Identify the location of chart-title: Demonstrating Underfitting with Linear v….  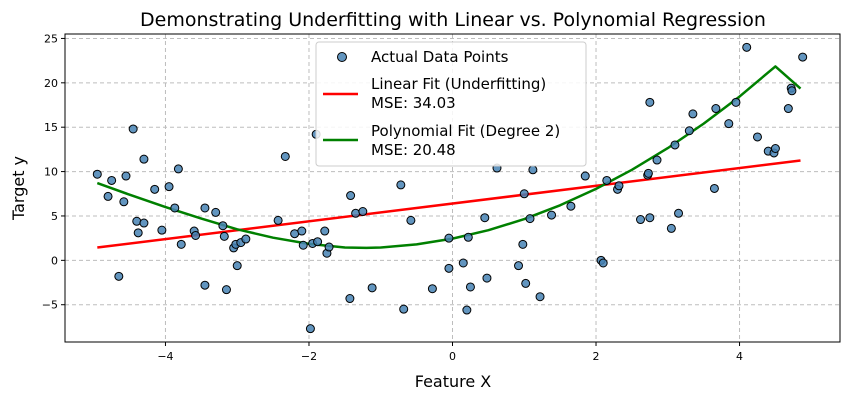
(453, 20).